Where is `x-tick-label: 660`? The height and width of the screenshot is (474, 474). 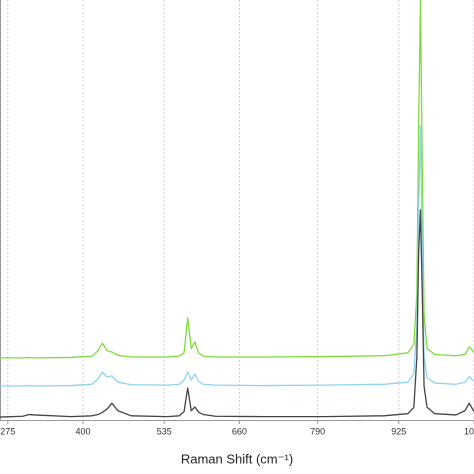
x-tick-label: 660 is located at coordinates (239, 431).